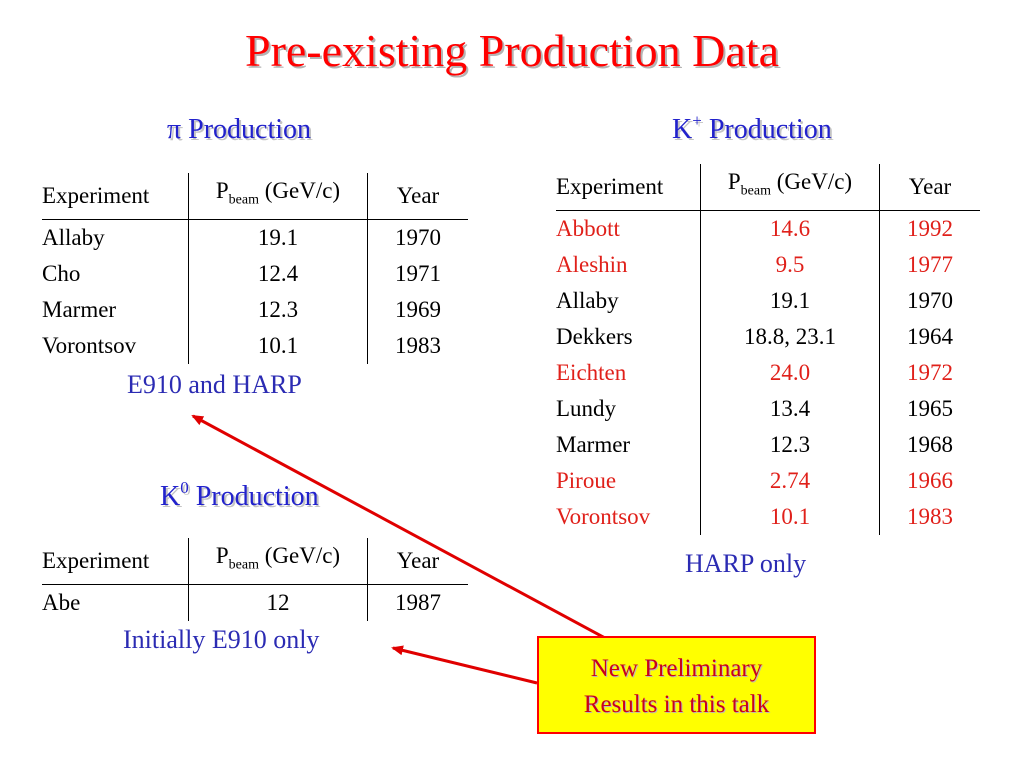 The image size is (1024, 768). What do you see at coordinates (930, 372) in the screenshot?
I see `year-cell: 1972` at bounding box center [930, 372].